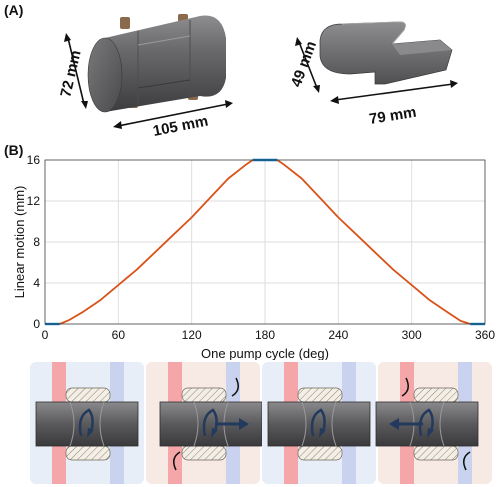  Describe the element at coordinates (265, 335) in the screenshot. I see `x-tick-label: 180` at that location.